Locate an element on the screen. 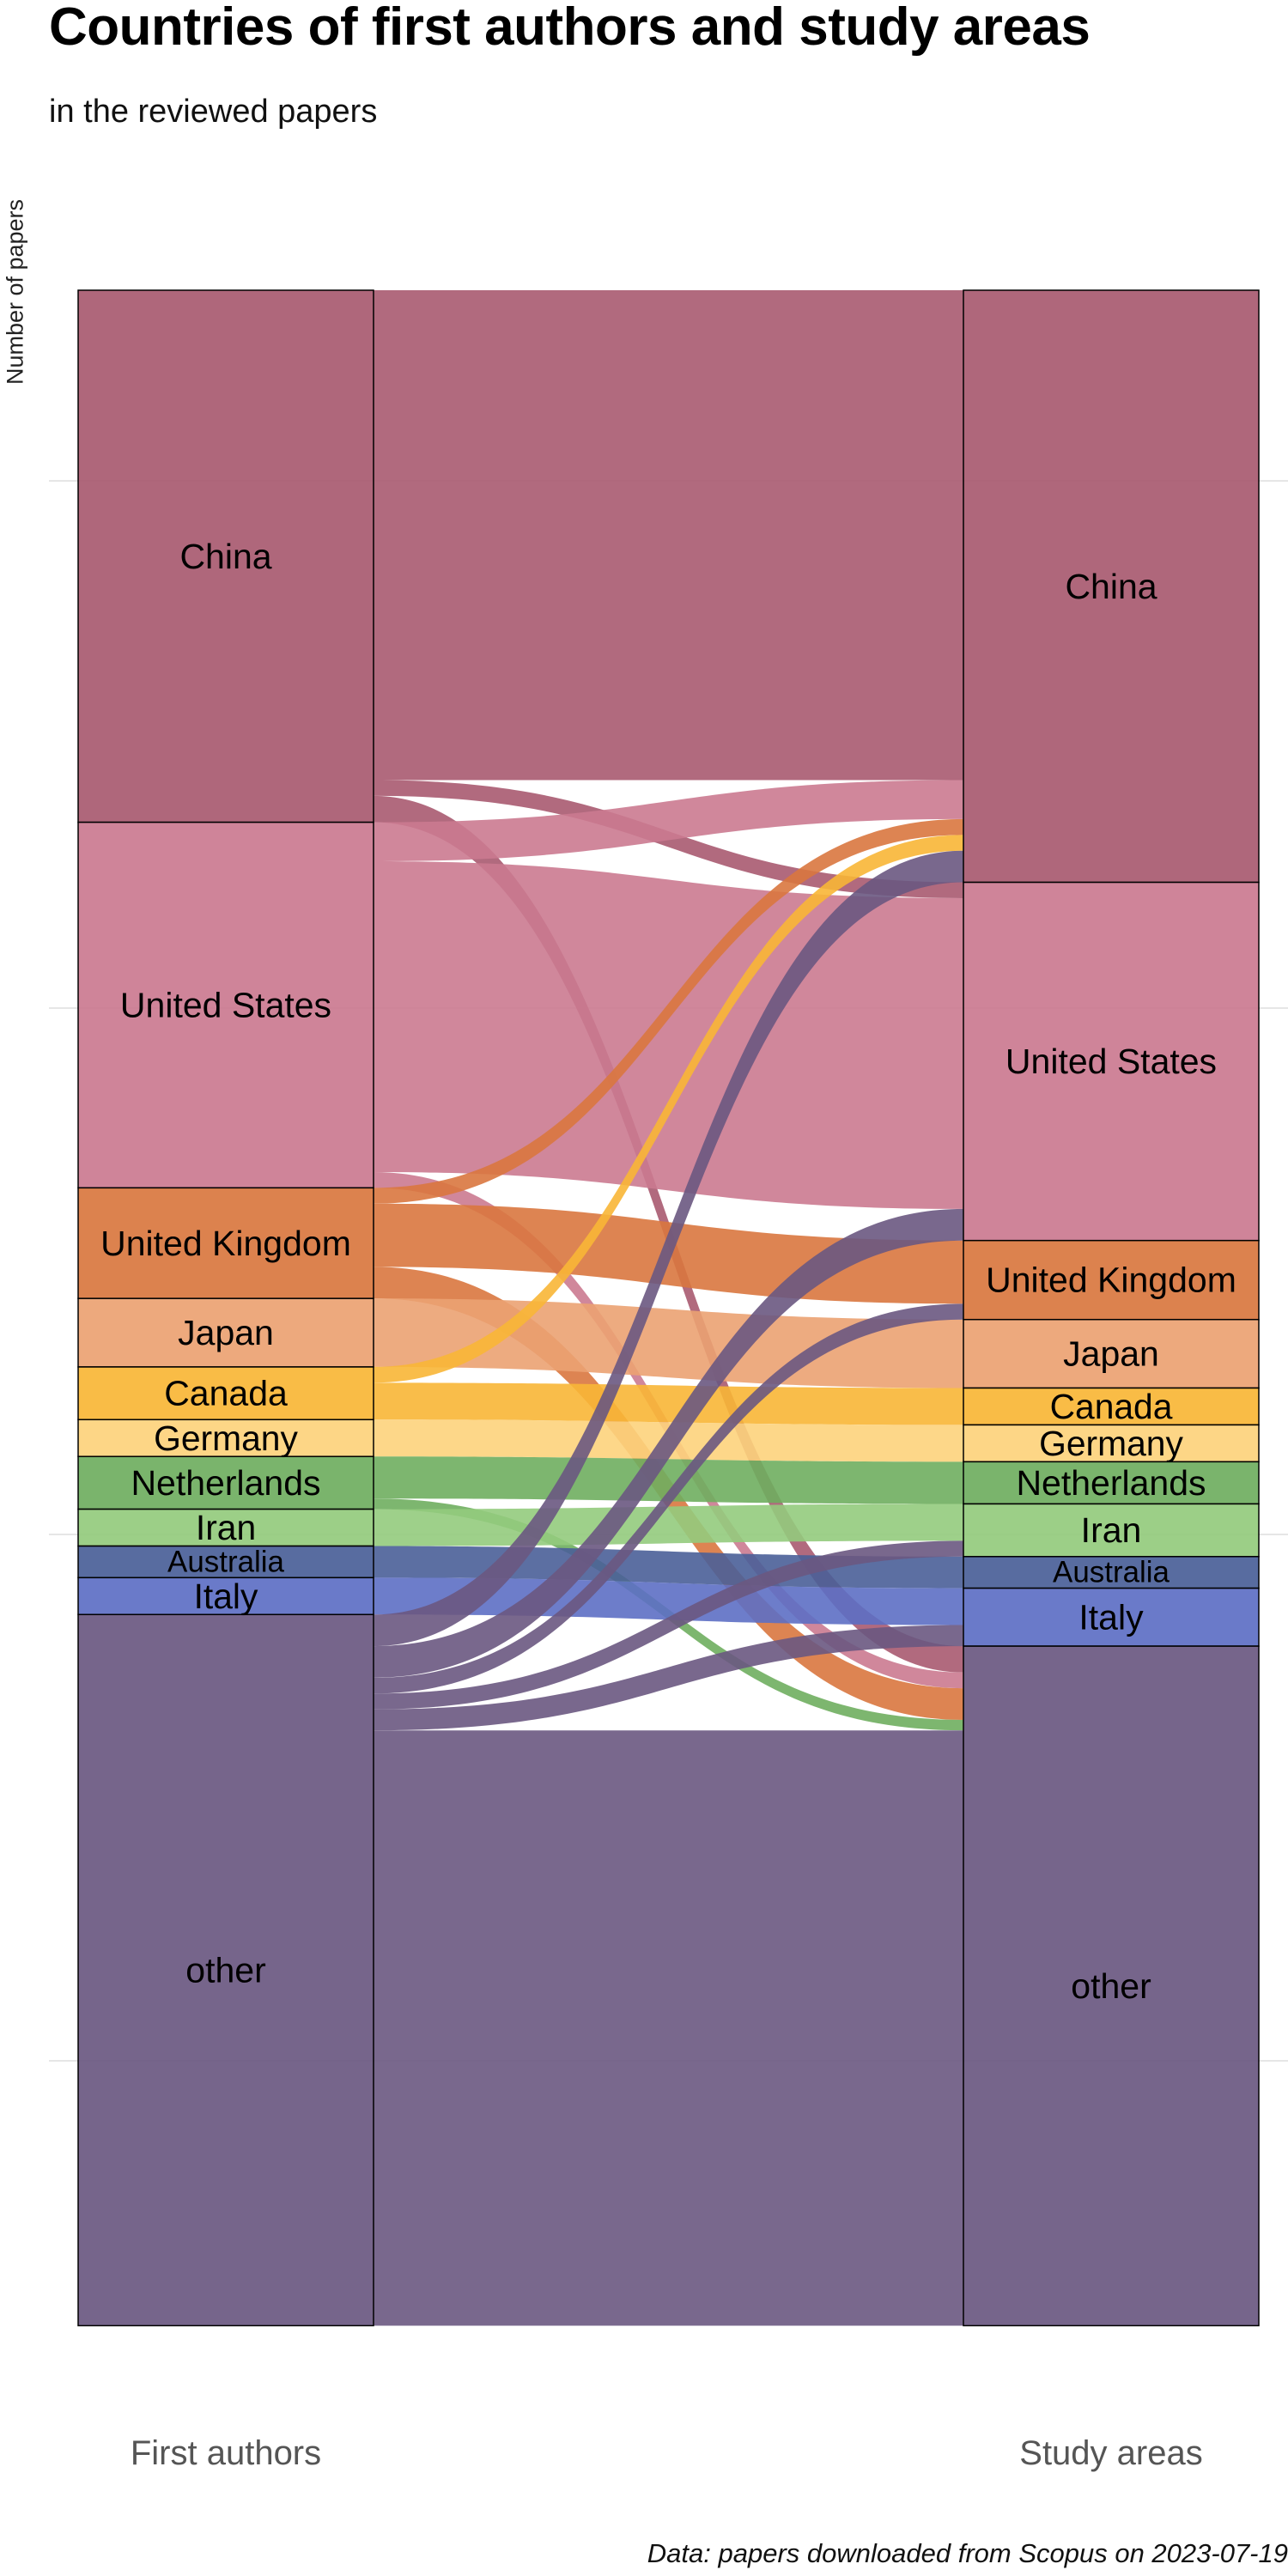 This screenshot has width=1288, height=2576. right-node-china is located at coordinates (1111, 587).